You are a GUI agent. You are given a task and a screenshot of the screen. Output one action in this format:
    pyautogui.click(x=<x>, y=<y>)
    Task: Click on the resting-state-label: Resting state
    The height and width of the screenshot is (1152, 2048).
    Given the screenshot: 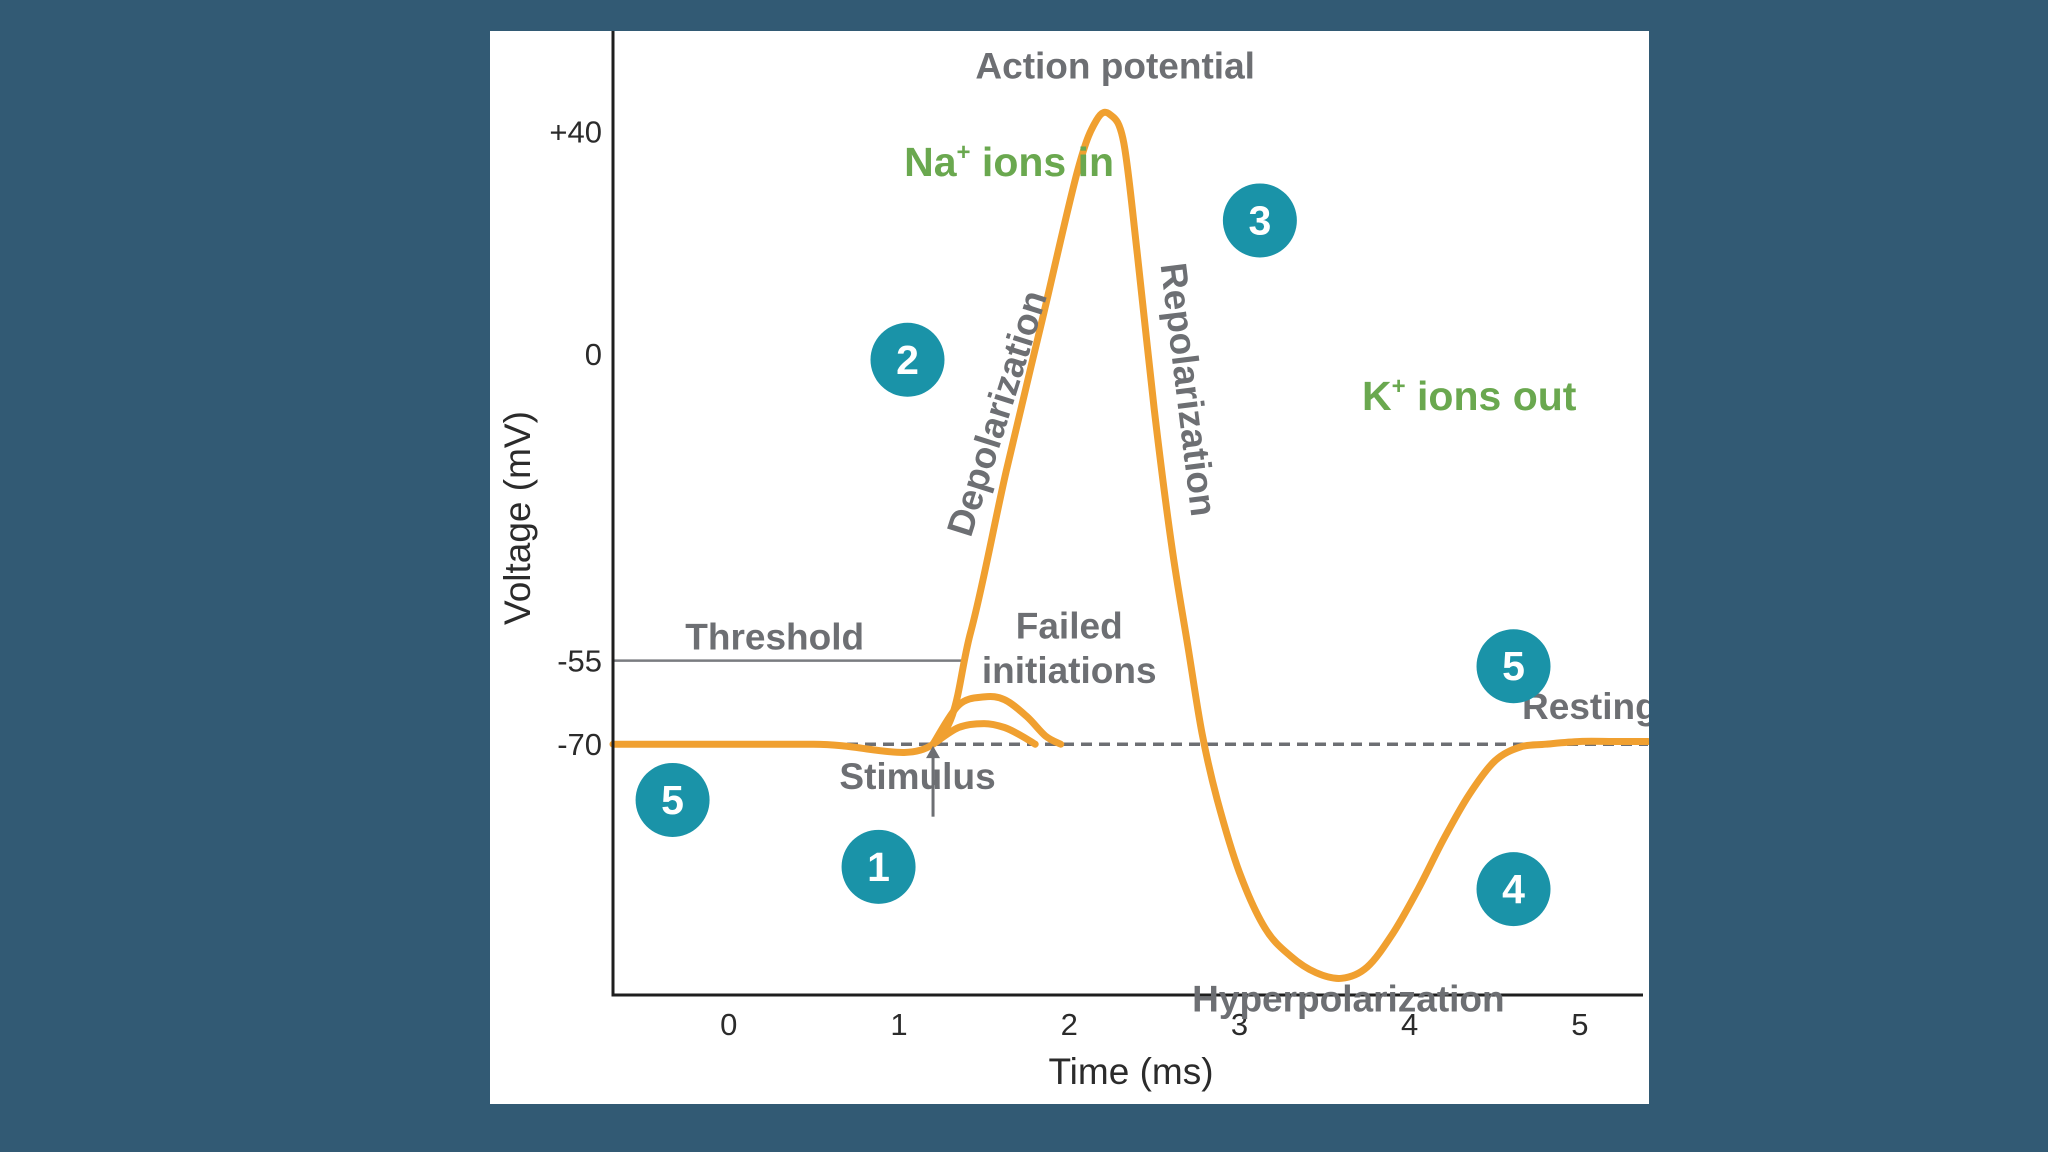 What is the action you would take?
    pyautogui.click(x=1585, y=706)
    